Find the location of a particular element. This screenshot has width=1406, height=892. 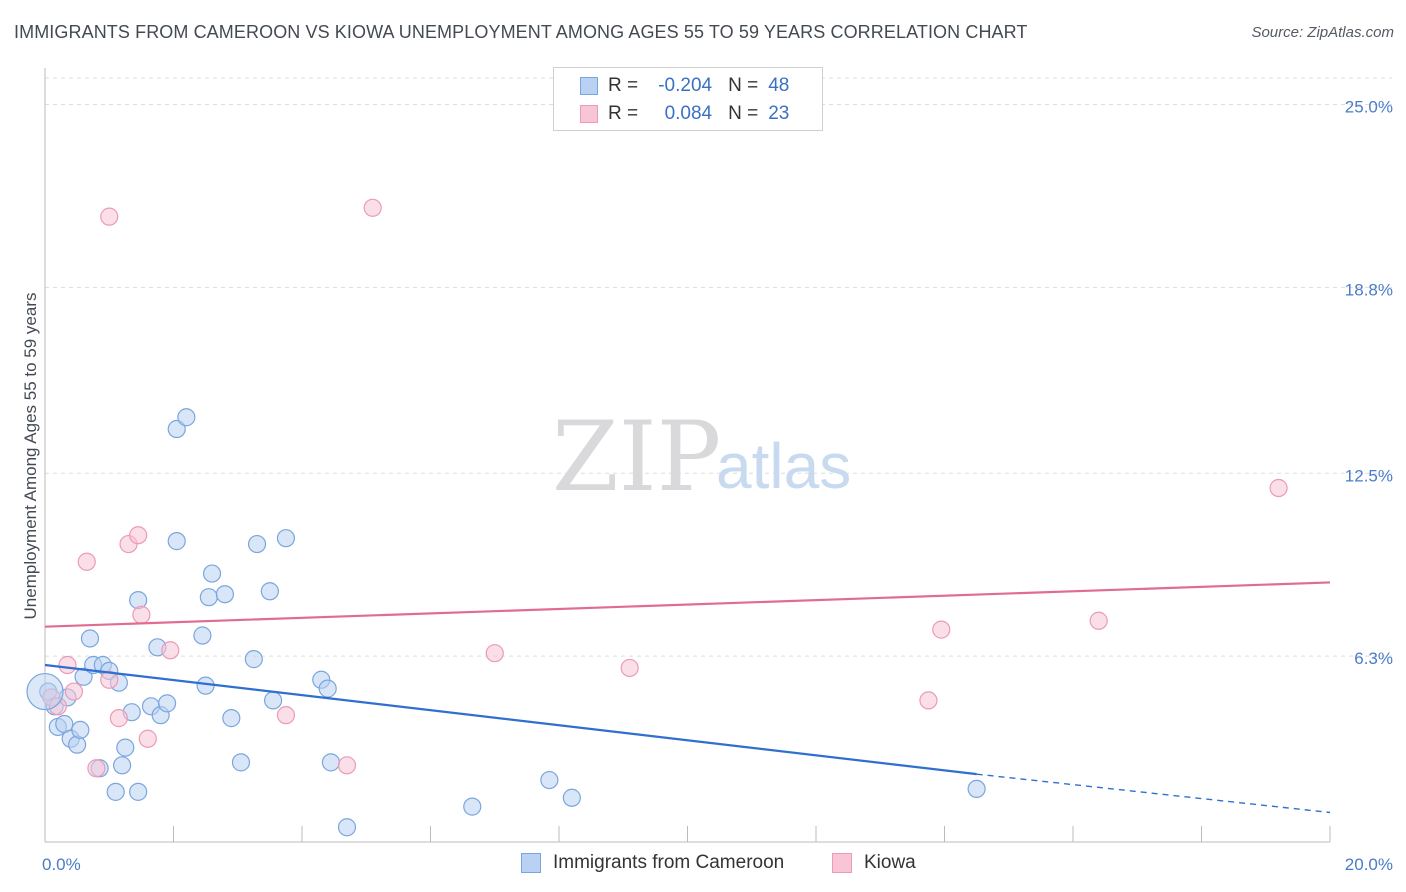

y-tick-label: 6.3% is located at coordinates (1373, 658).